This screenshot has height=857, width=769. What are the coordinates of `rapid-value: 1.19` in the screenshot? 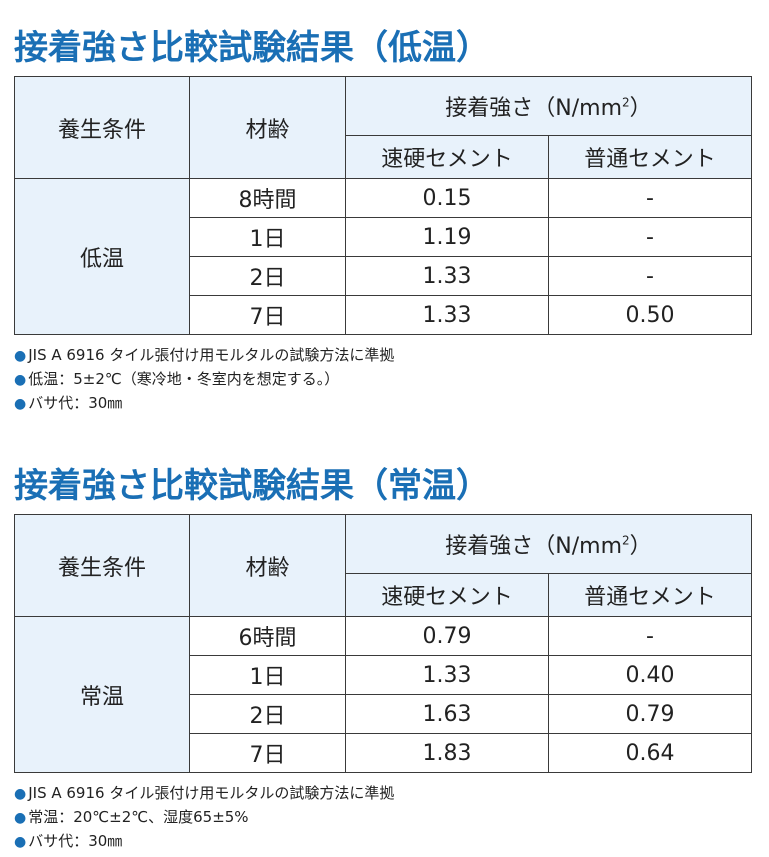 It's located at (447, 237).